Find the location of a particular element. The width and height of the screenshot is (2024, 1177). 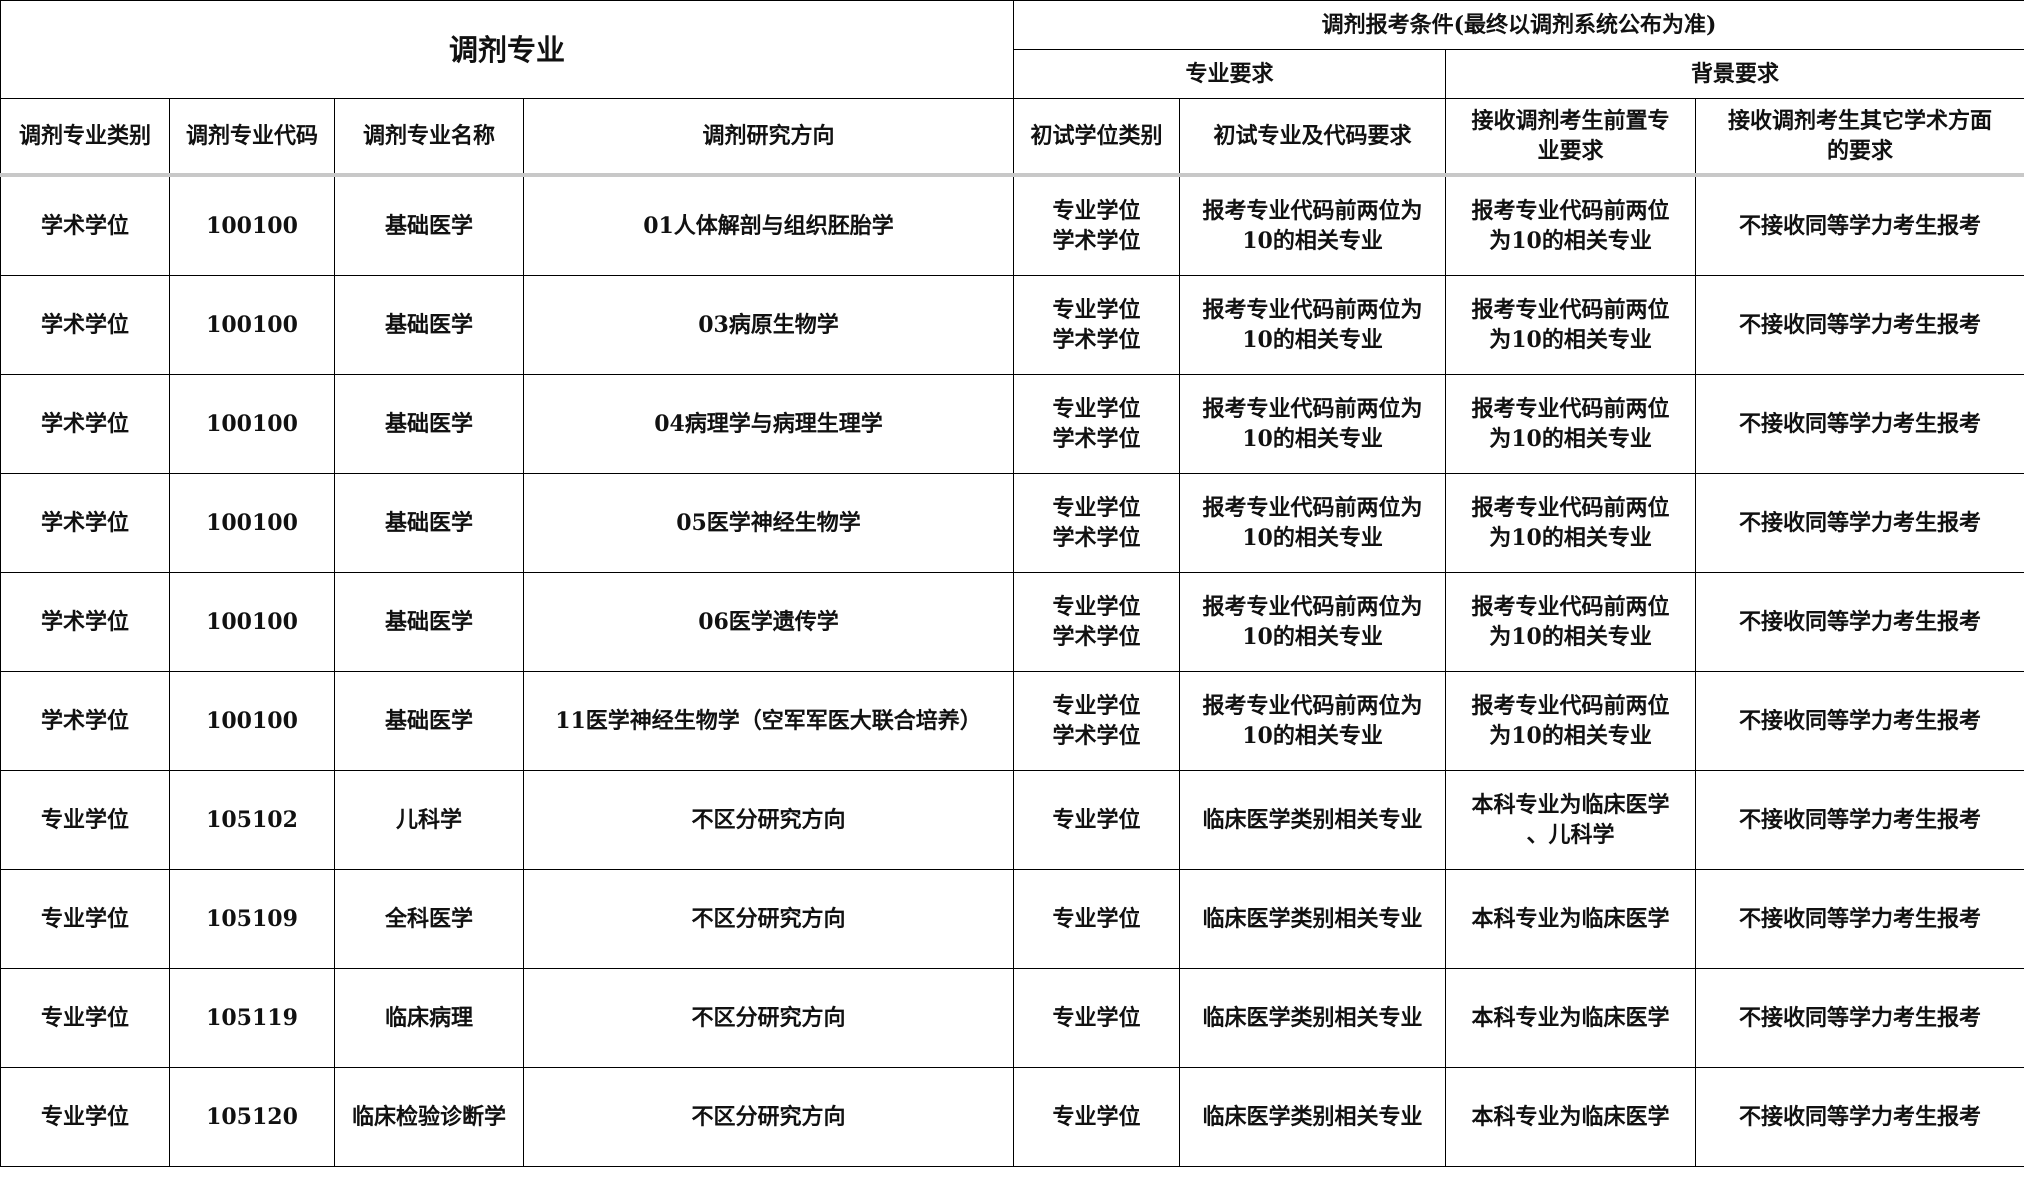

table-cell: 06医学遗传学 is located at coordinates (768, 622).